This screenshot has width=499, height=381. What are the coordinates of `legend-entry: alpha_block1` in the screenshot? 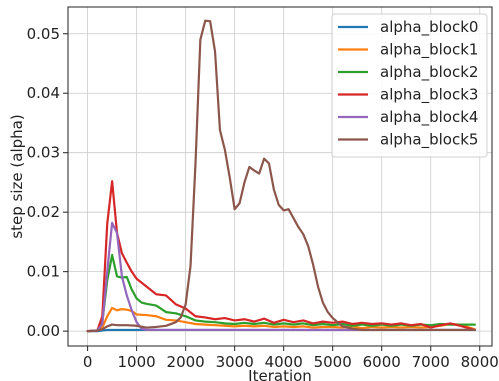 It's located at (429, 50).